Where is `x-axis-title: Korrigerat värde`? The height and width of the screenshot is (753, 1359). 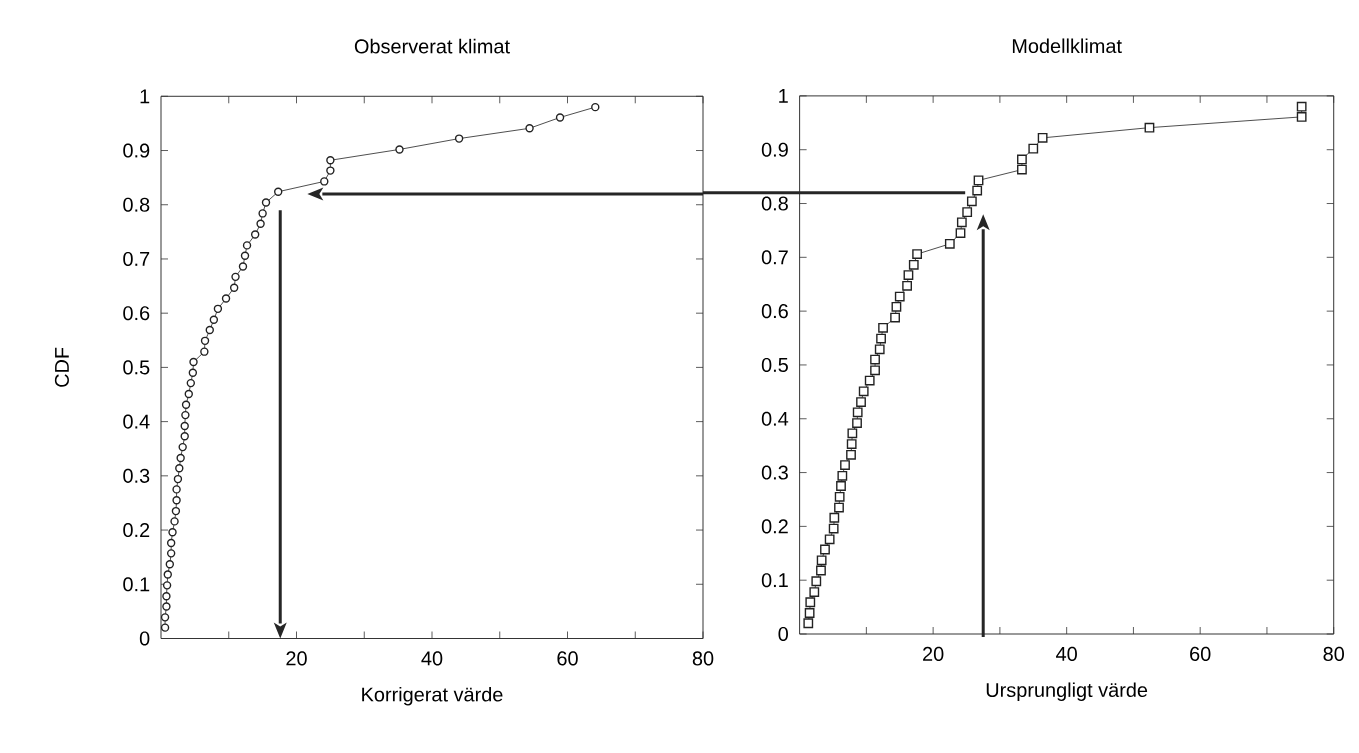 x-axis-title: Korrigerat värde is located at coordinates (432, 696).